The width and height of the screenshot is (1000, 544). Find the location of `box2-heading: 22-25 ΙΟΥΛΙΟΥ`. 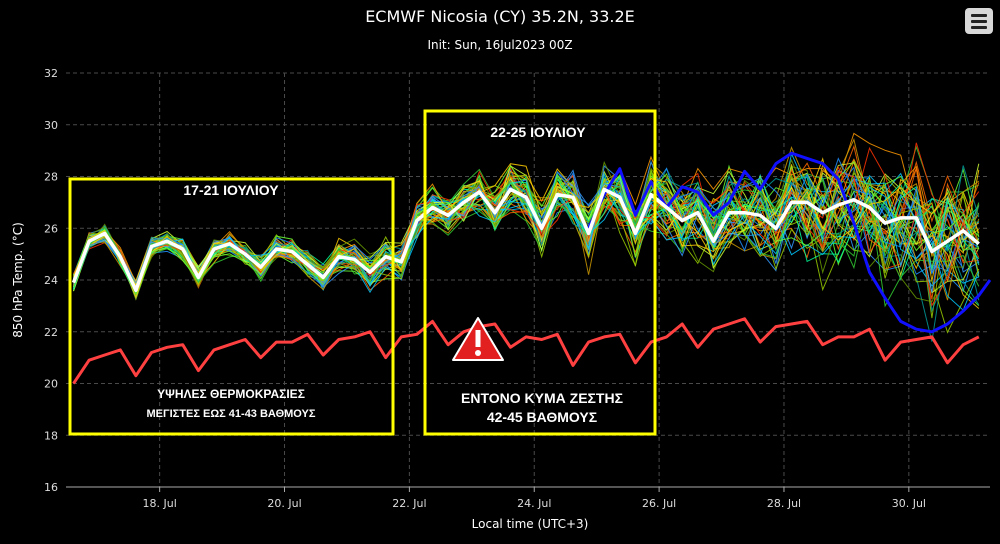

box2-heading: 22-25 ΙΟΥΛΙΟΥ is located at coordinates (538, 132).